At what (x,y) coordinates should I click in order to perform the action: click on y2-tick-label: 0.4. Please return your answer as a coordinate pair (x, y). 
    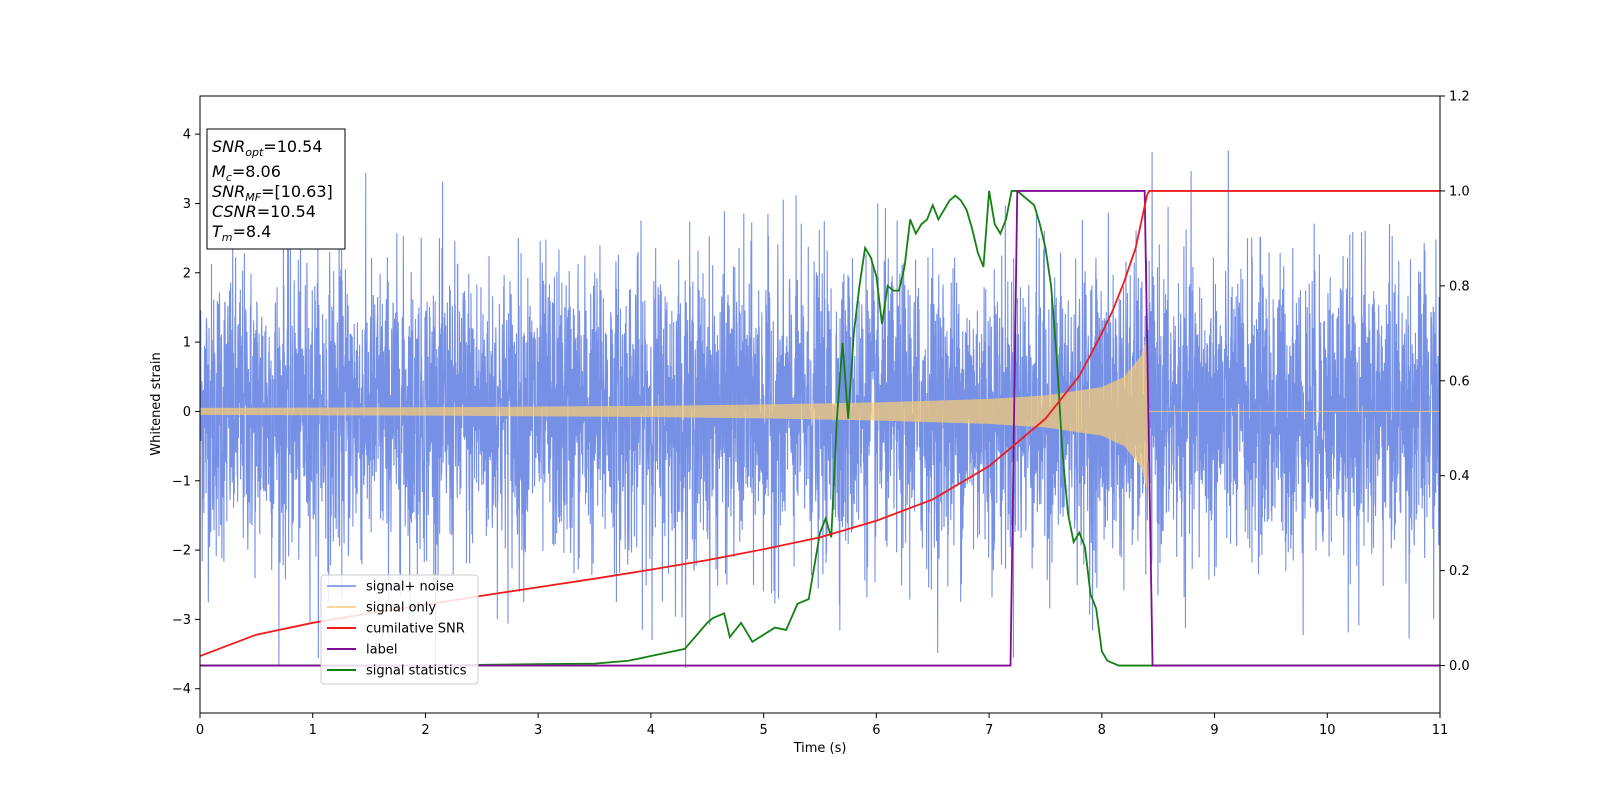
    Looking at the image, I should click on (1459, 476).